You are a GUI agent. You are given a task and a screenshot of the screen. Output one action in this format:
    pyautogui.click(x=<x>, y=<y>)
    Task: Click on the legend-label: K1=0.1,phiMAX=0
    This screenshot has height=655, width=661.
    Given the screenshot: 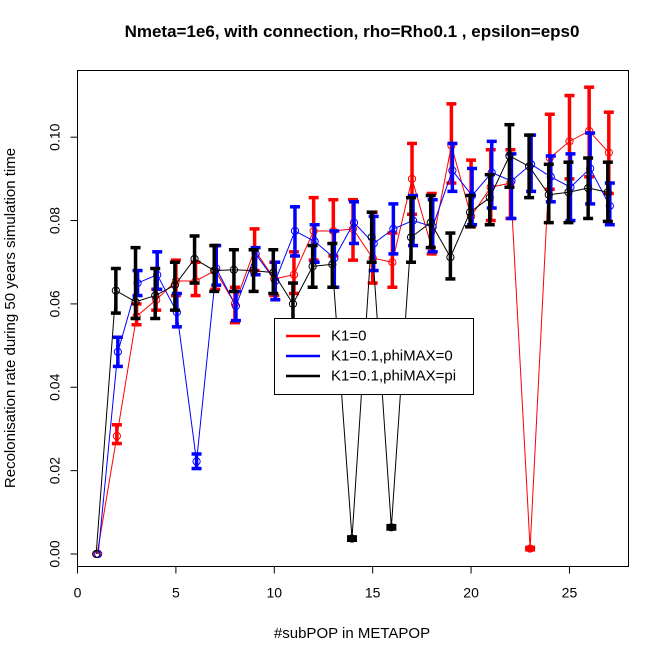 What is the action you would take?
    pyautogui.click(x=392, y=356)
    